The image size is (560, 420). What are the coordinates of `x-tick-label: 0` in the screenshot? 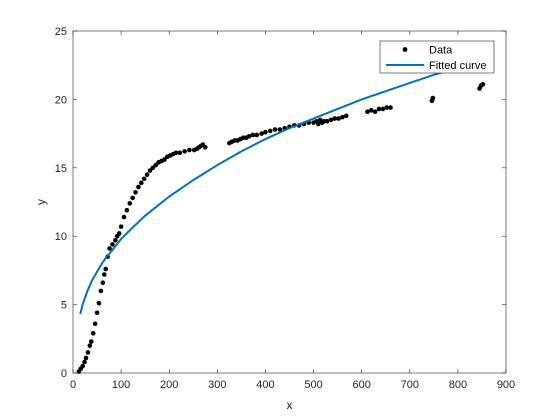 It's located at (73, 385).